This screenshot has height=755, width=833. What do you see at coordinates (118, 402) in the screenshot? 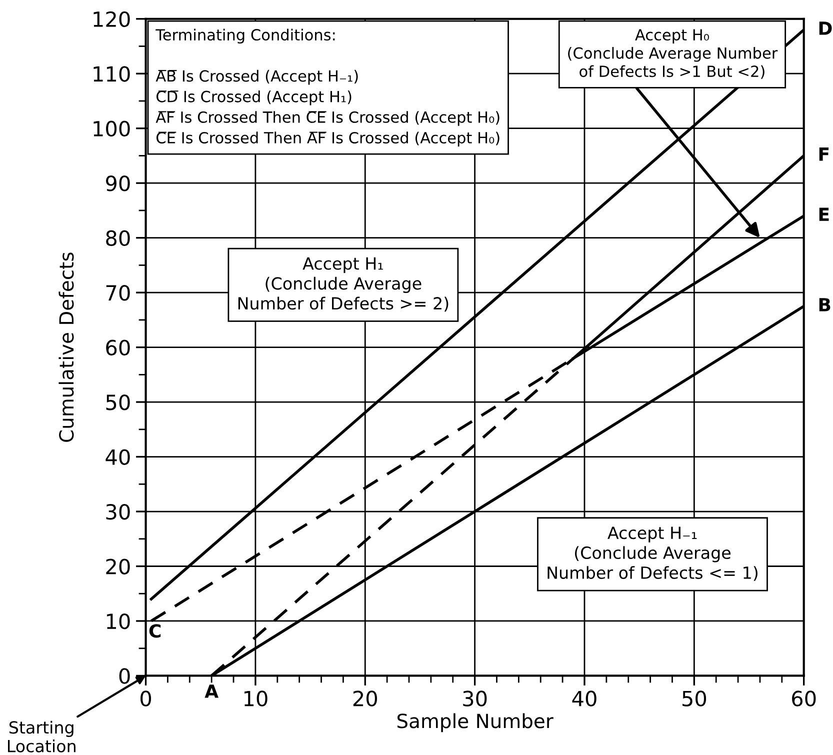
I see `y-tick-label: 50` at bounding box center [118, 402].